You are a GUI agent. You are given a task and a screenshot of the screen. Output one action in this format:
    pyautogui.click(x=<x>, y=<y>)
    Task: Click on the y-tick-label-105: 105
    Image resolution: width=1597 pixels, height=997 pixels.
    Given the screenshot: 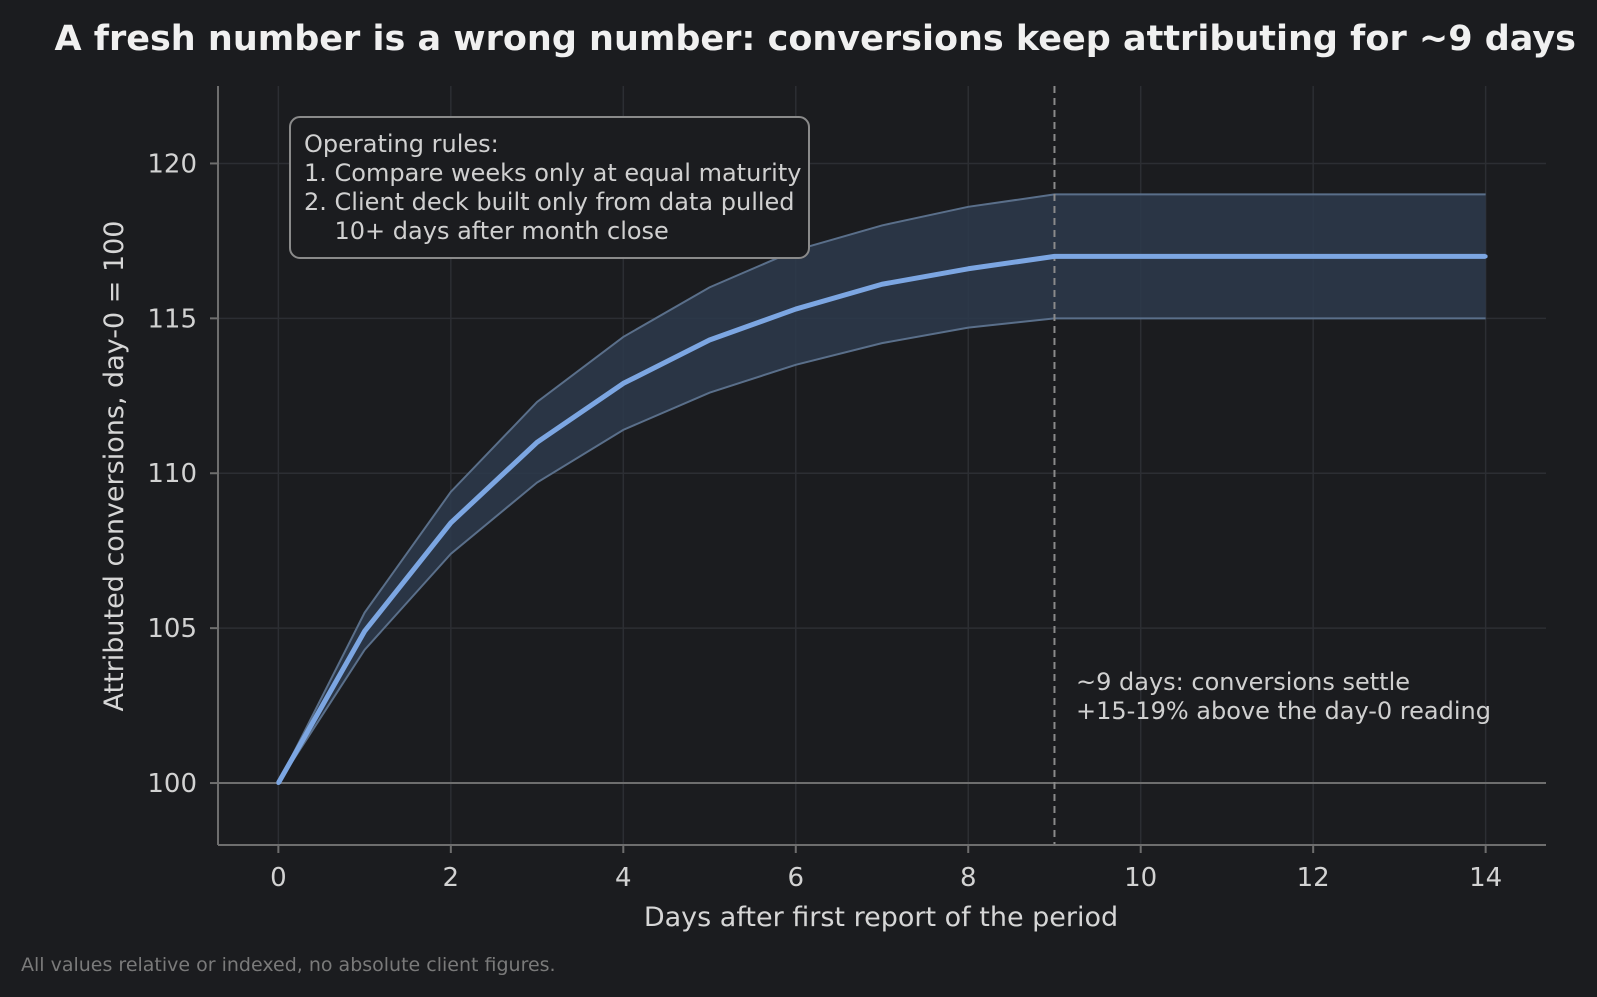 What is the action you would take?
    pyautogui.click(x=172, y=629)
    